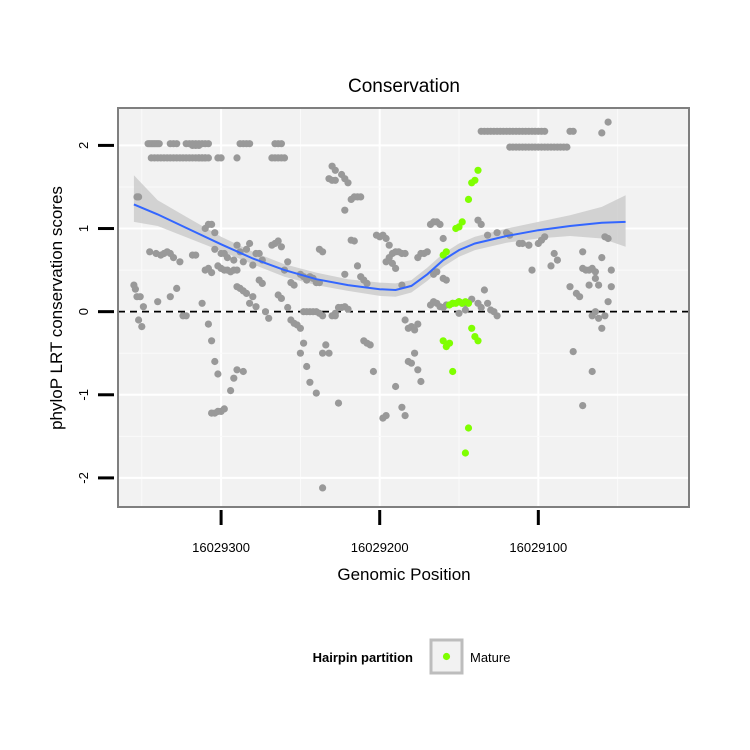 This screenshot has height=750, width=750. I want to click on y-tick-label: 0, so click(83, 311).